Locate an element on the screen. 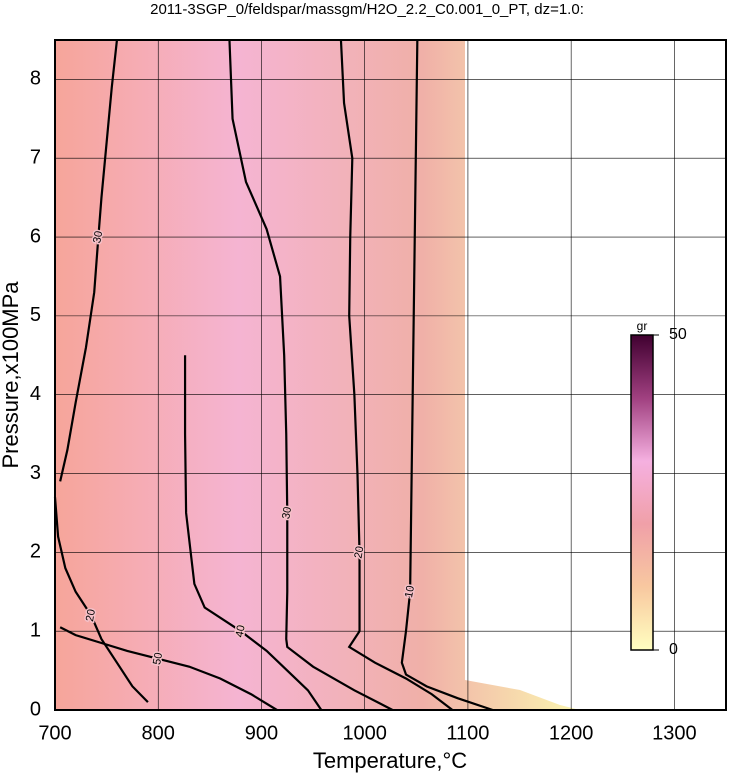 The image size is (734, 776). contour-label: 40 is located at coordinates (241, 631).